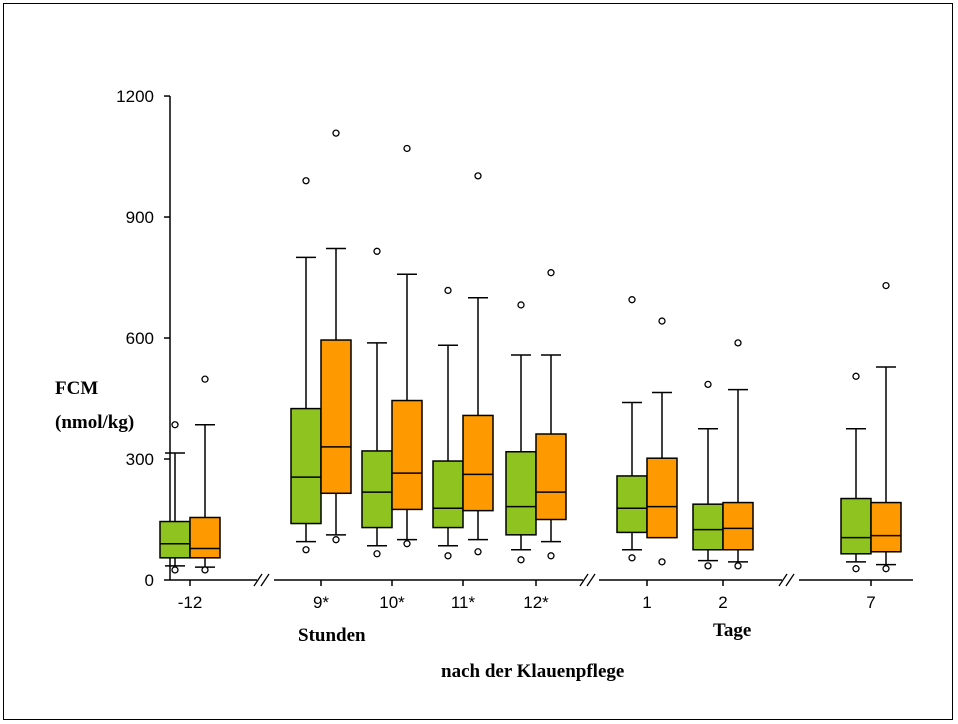 The image size is (958, 724). What do you see at coordinates (140, 217) in the screenshot?
I see `y-tick-label: 900` at bounding box center [140, 217].